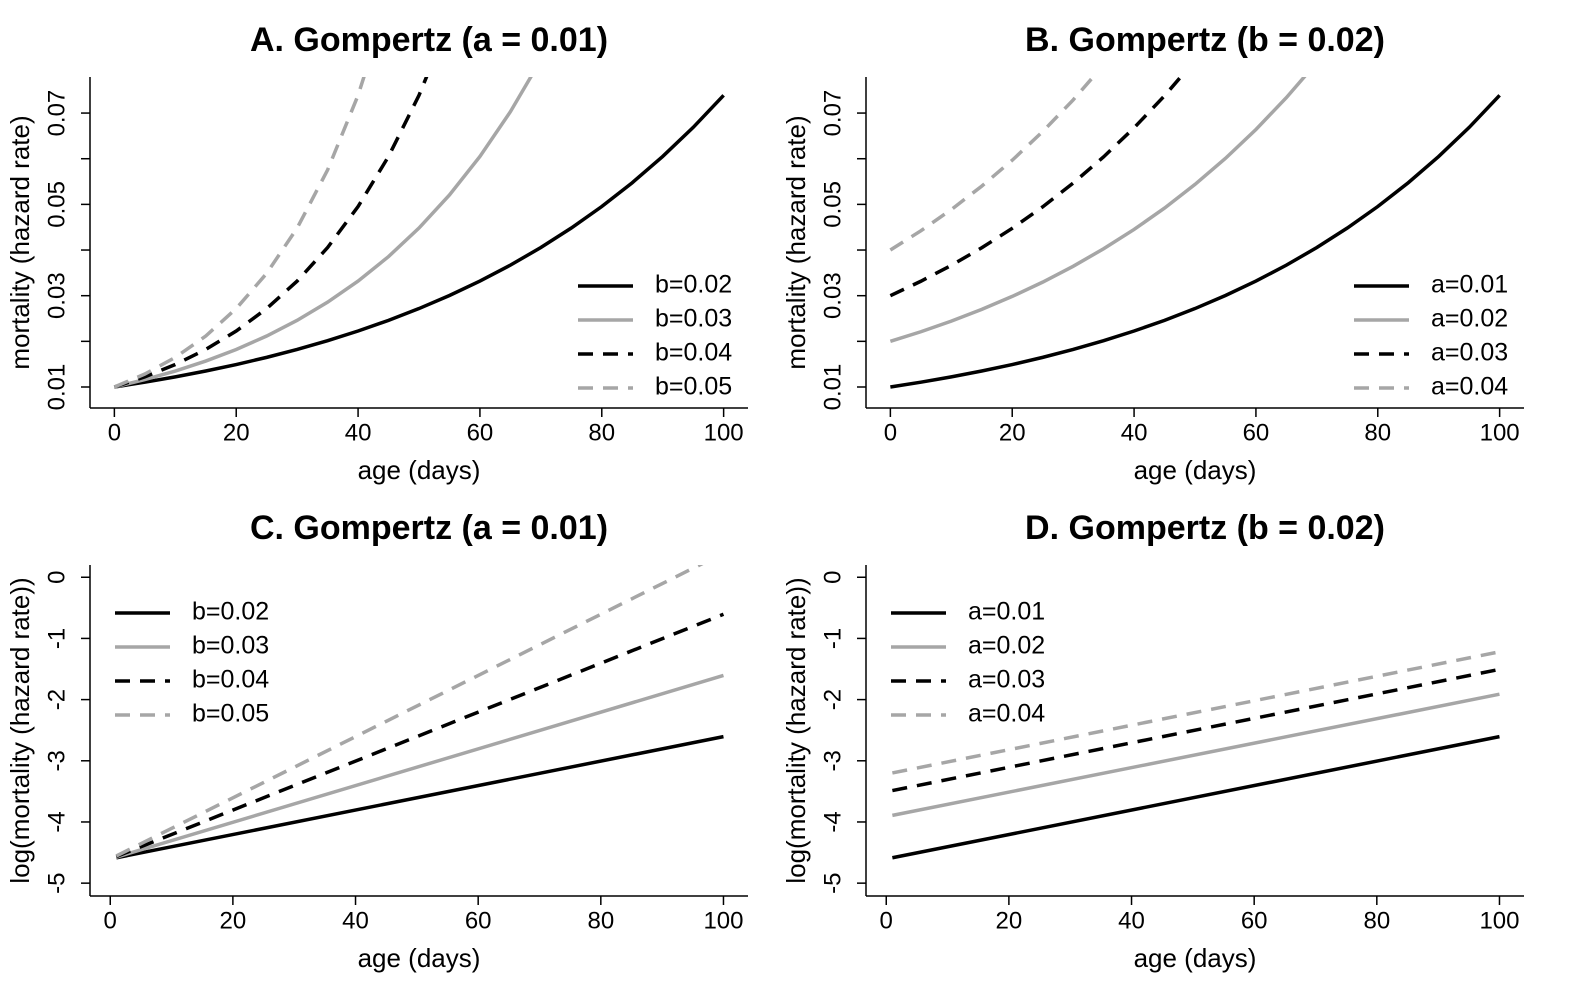 Image resolution: width=1588 pixels, height=1006 pixels. I want to click on chart-title: C. Gompertz (a = 0.01), so click(429, 528).